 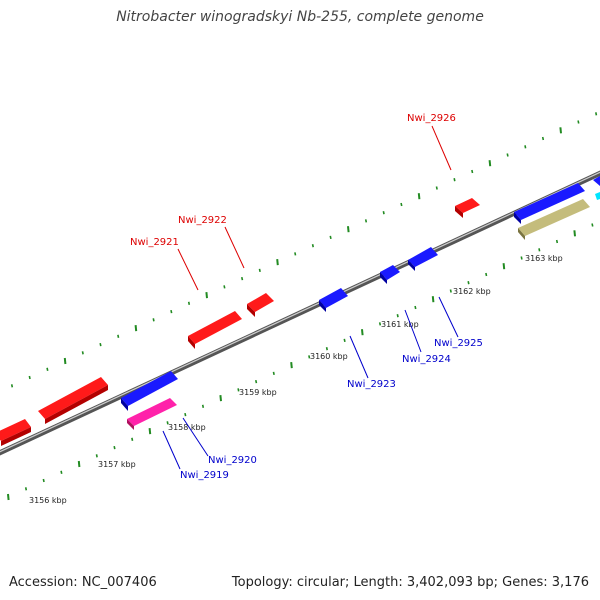 What do you see at coordinates (202, 220) in the screenshot?
I see `gene-label-forward: Nwi_2922` at bounding box center [202, 220].